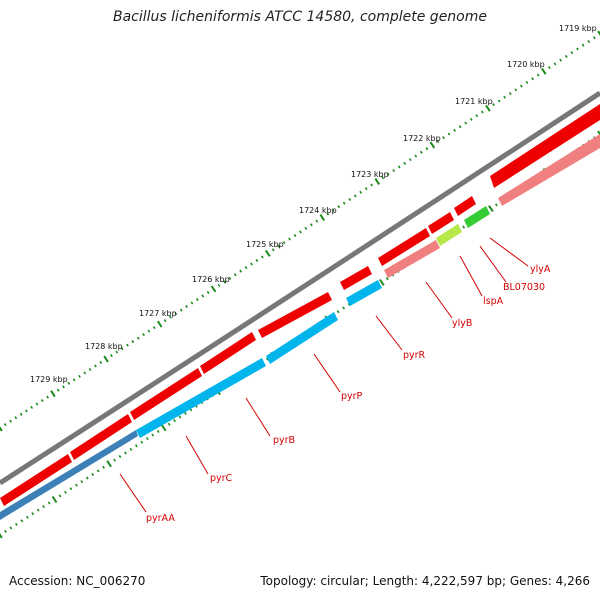 This screenshot has height=600, width=600. What do you see at coordinates (356, 278) in the screenshot?
I see `feature-pyrR` at bounding box center [356, 278].